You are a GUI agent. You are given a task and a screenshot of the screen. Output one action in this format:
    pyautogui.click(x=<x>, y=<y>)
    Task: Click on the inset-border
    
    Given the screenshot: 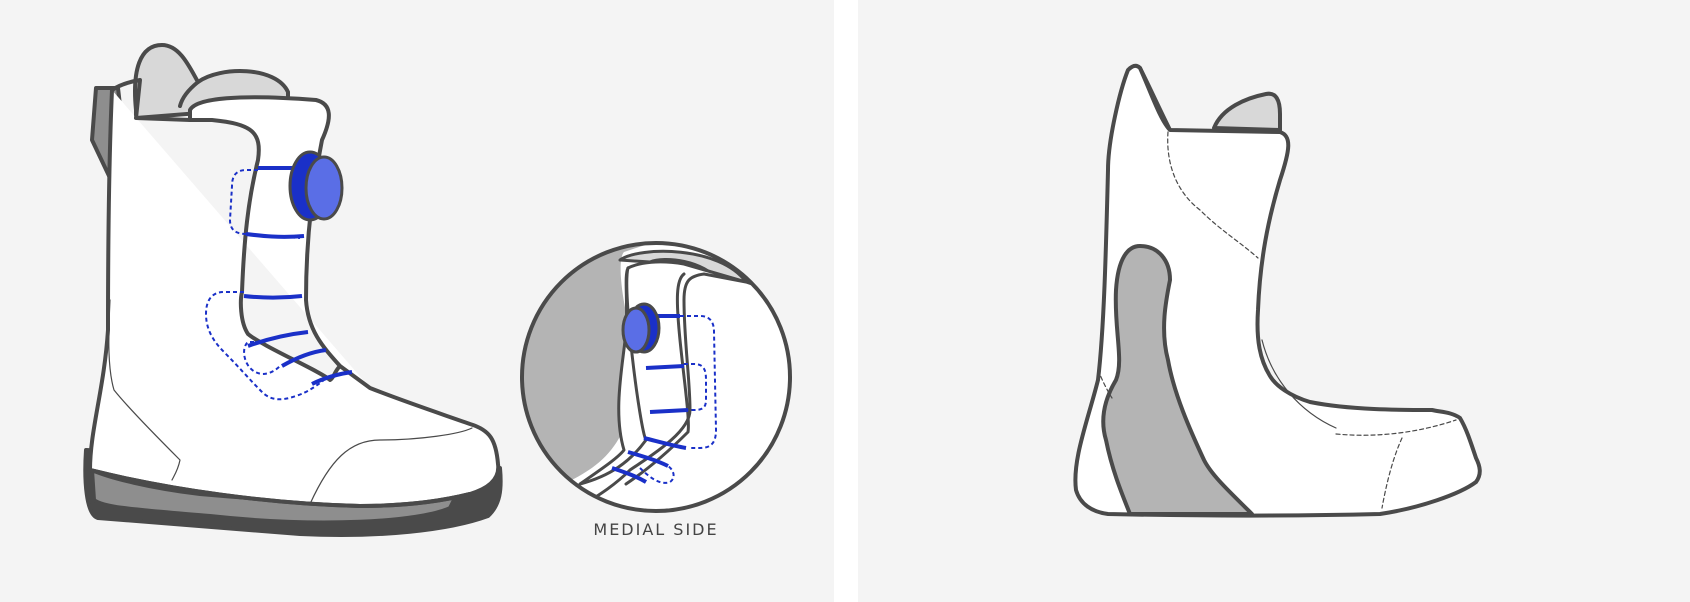 What is the action you would take?
    pyautogui.click(x=656, y=377)
    